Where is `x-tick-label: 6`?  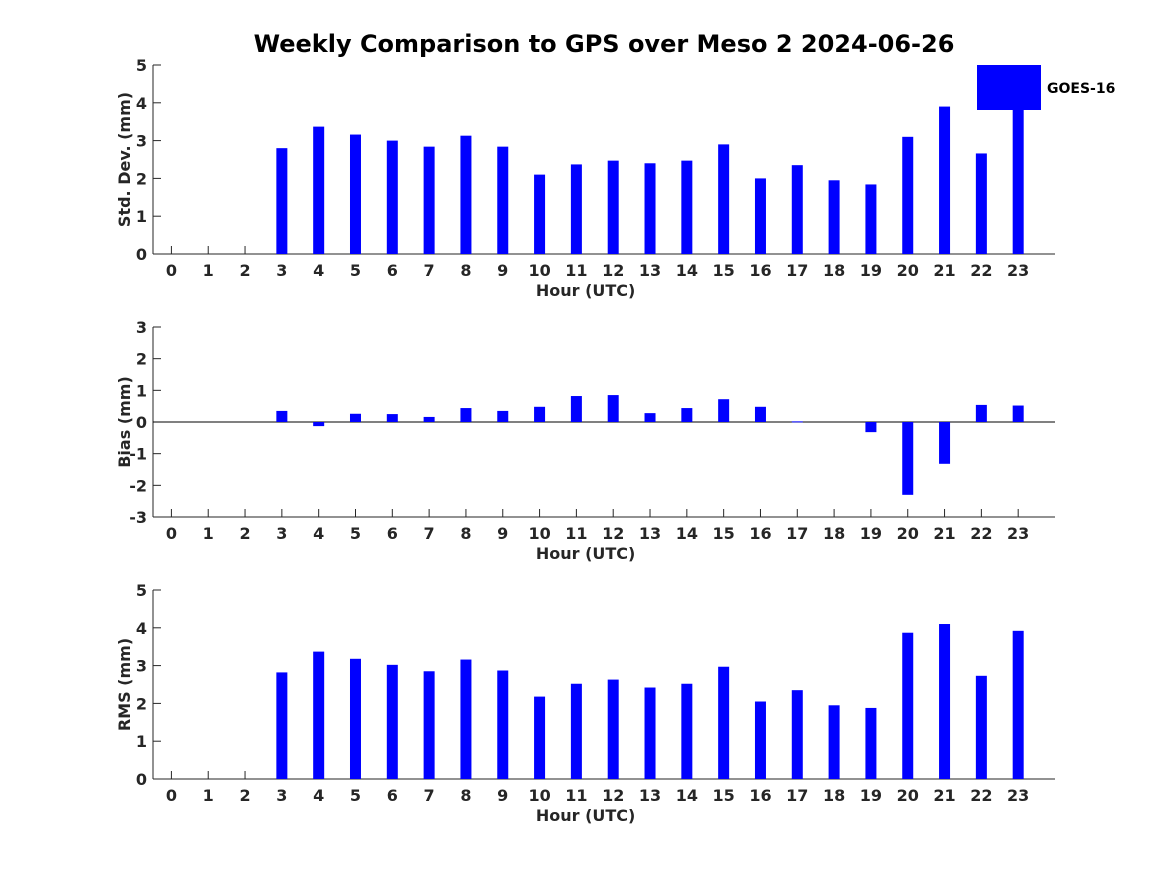
x-tick-label: 6 is located at coordinates (392, 270).